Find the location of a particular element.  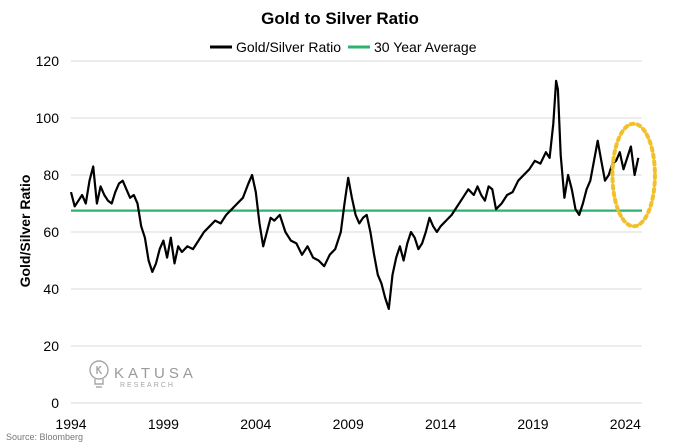

y-tick-label: 20 is located at coordinates (51, 346).